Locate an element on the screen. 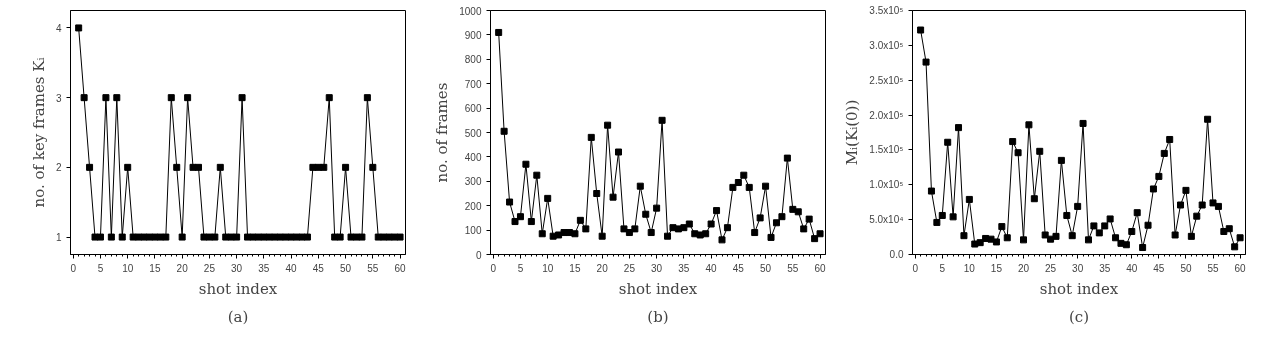 Image resolution: width=1272 pixels, height=338 pixels. y-tick-label: 300 is located at coordinates (473, 182).